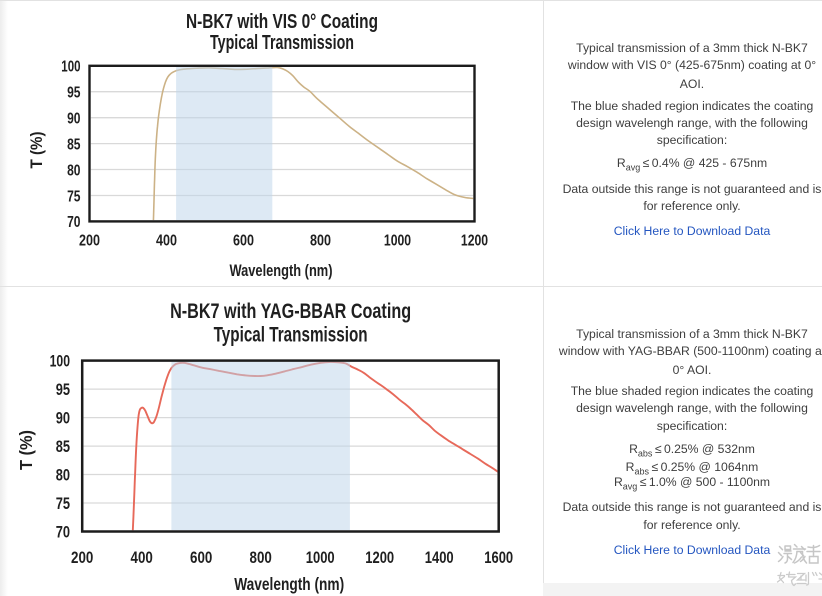 The width and height of the screenshot is (822, 596). Describe the element at coordinates (282, 22) in the screenshot. I see `svg-text: N-BK7 with VIS 0° Coating` at that location.